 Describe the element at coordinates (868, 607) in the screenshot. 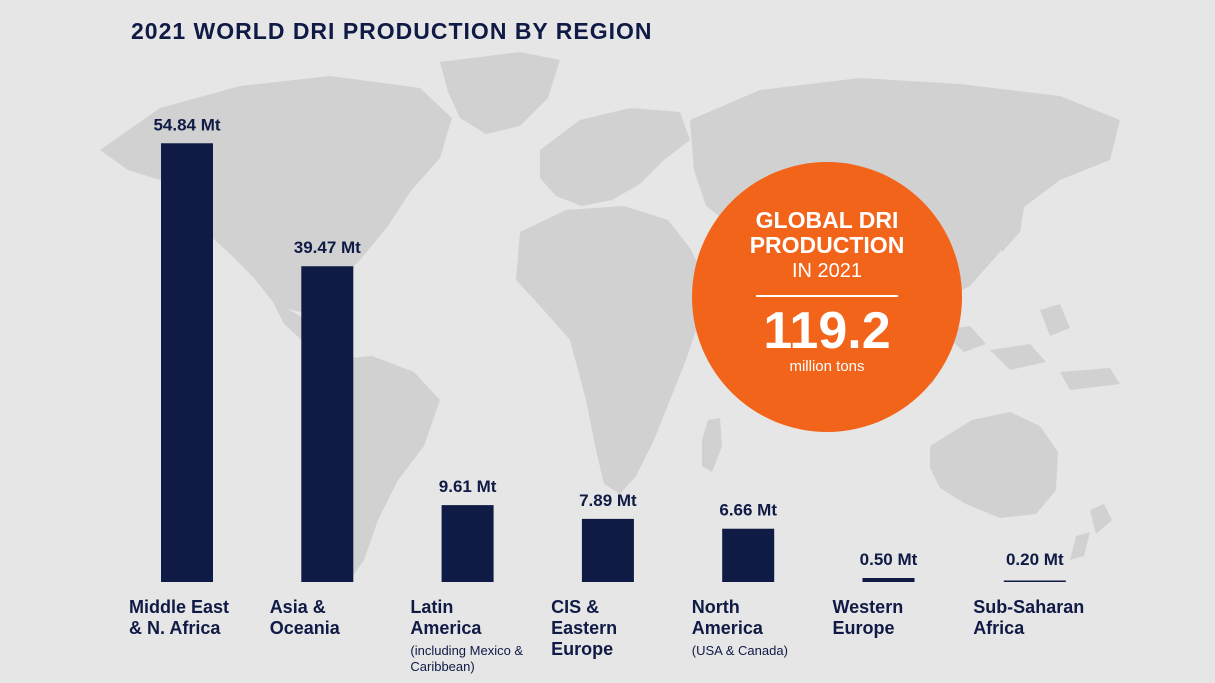

I see `category-label-line: Western` at that location.